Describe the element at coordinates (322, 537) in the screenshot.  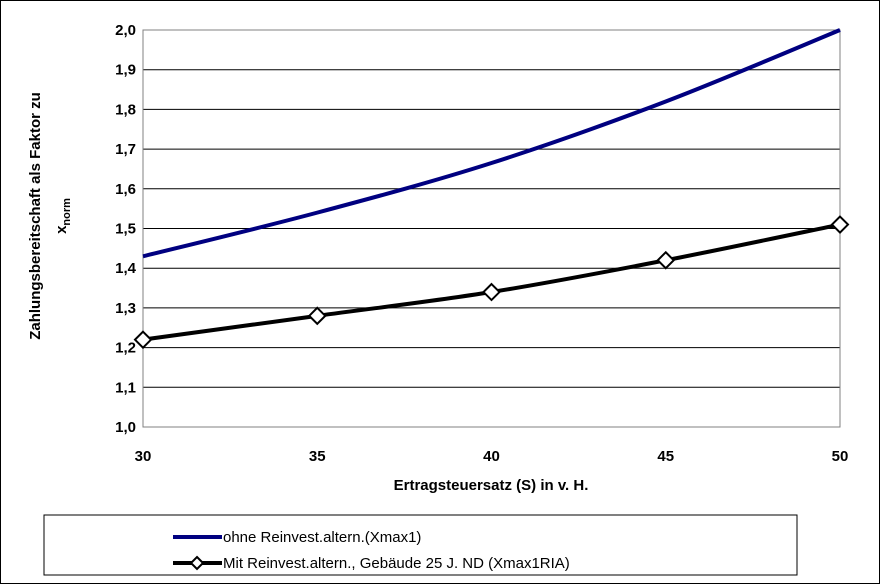
I see `legend-label-1: ohne Reinvest.altern.(Xmax1)` at that location.